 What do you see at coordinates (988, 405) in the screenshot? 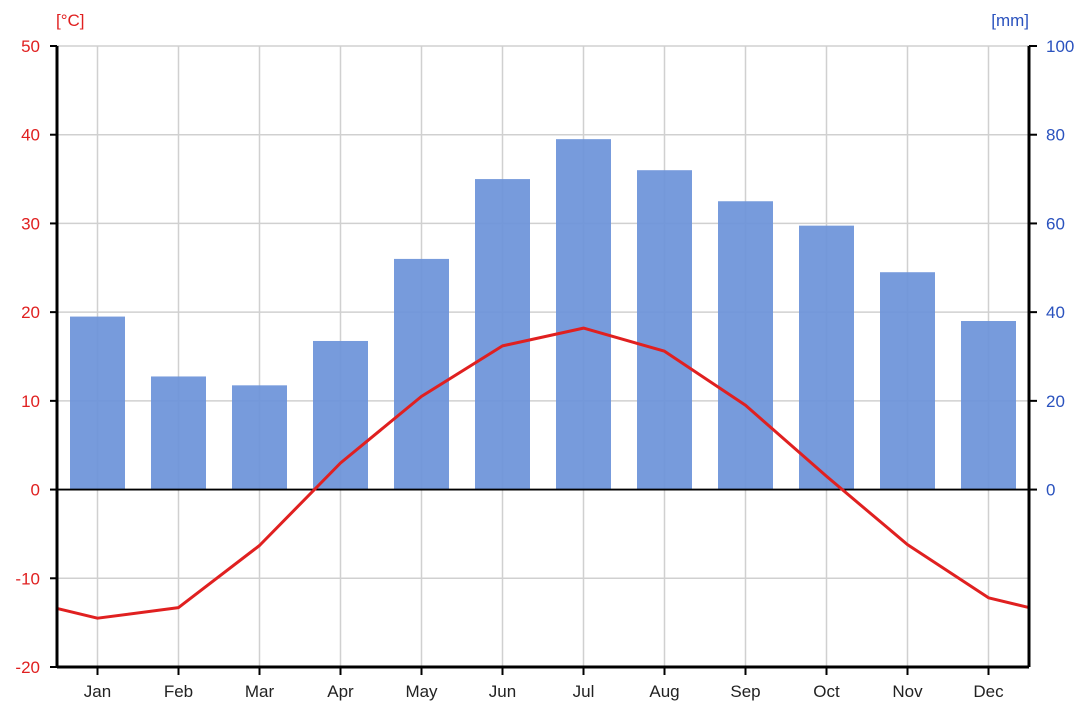
I see `precipitation-bar-dec` at bounding box center [988, 405].